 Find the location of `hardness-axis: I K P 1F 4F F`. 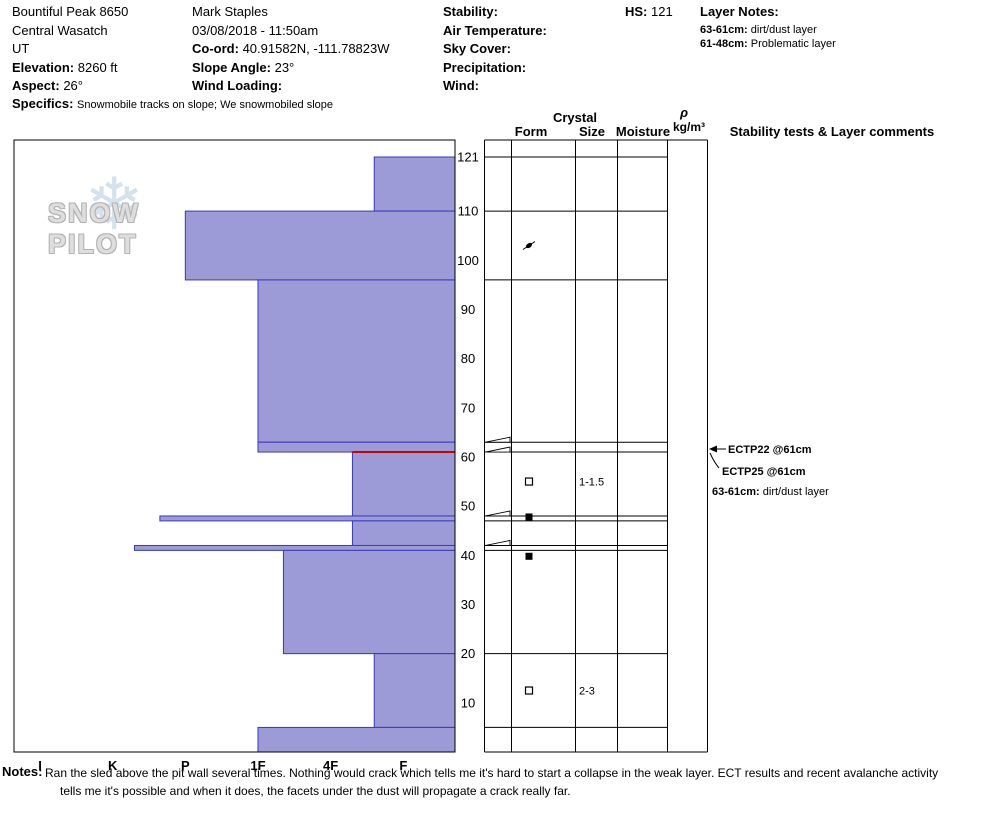

hardness-axis: I K P 1F 4F F is located at coordinates (222, 765).